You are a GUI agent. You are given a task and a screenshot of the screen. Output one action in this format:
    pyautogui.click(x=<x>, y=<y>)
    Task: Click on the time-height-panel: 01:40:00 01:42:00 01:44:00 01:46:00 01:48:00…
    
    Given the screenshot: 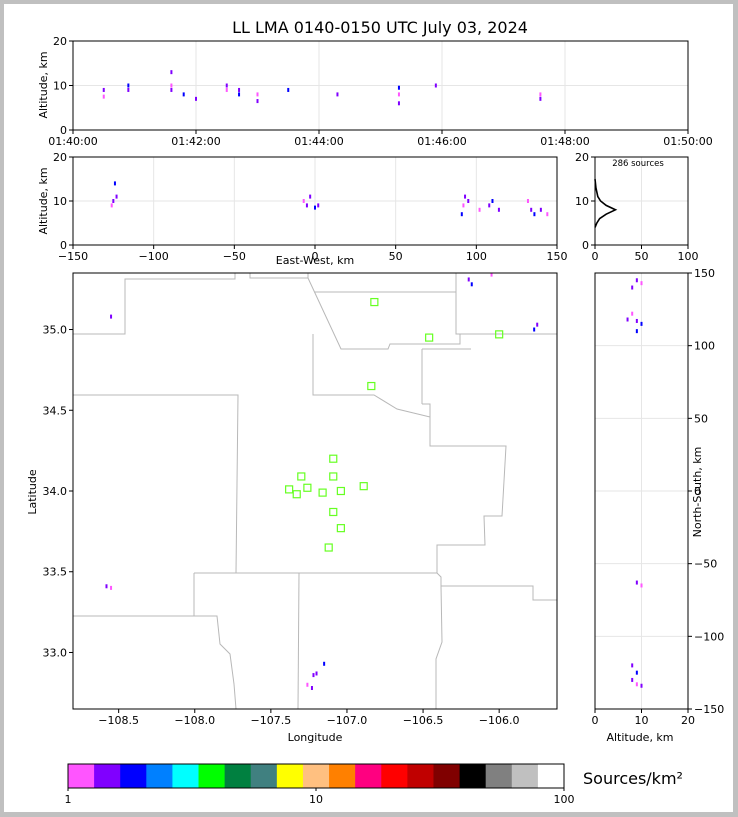 What is the action you would take?
    pyautogui.click(x=380, y=91)
    